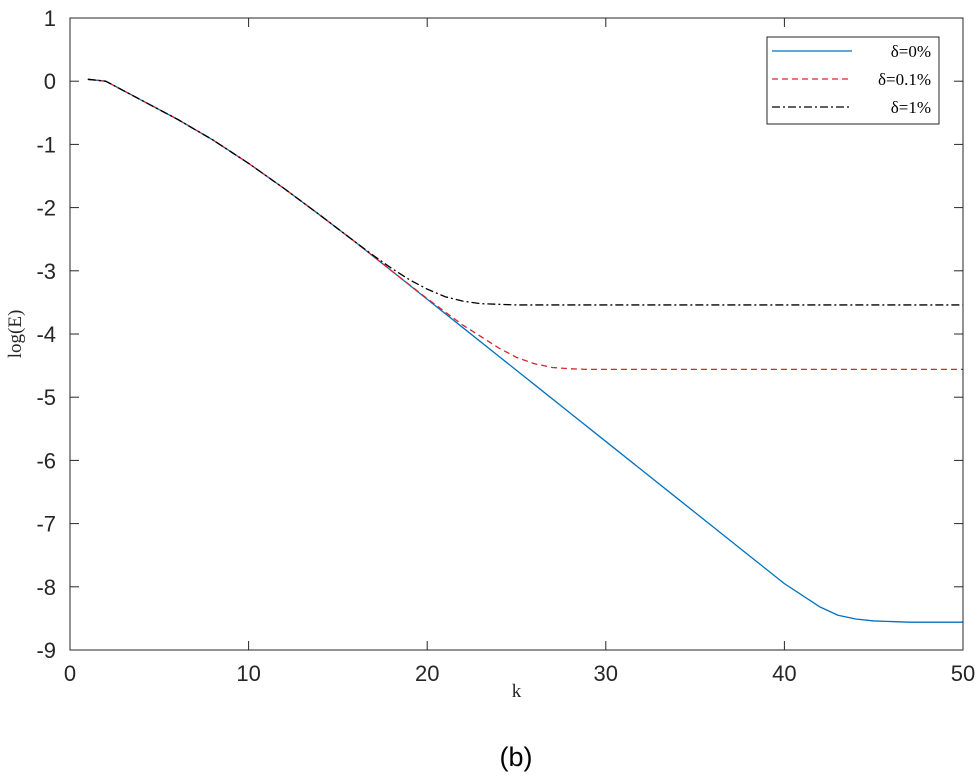  What do you see at coordinates (911, 51) in the screenshot?
I see `legend-label-0: δ=0%` at bounding box center [911, 51].